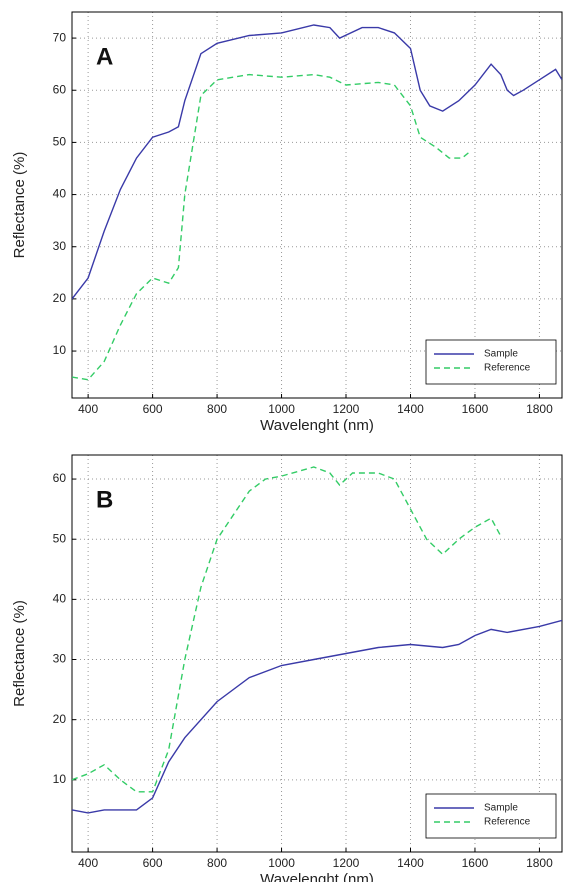  I want to click on panel-label: A, so click(104, 56).